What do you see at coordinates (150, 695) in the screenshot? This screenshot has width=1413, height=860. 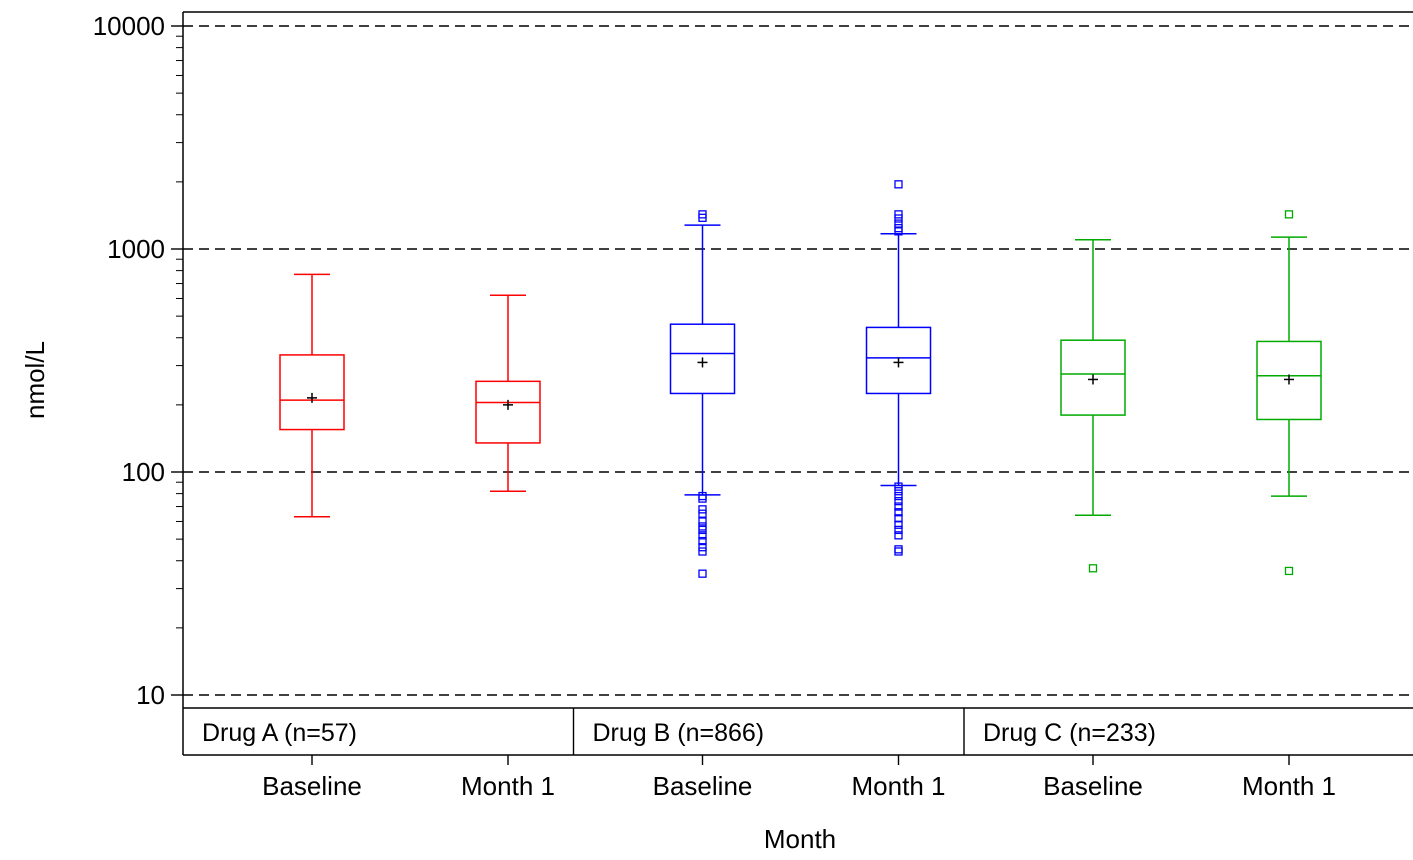 I see `y-tick-label: 10` at bounding box center [150, 695].